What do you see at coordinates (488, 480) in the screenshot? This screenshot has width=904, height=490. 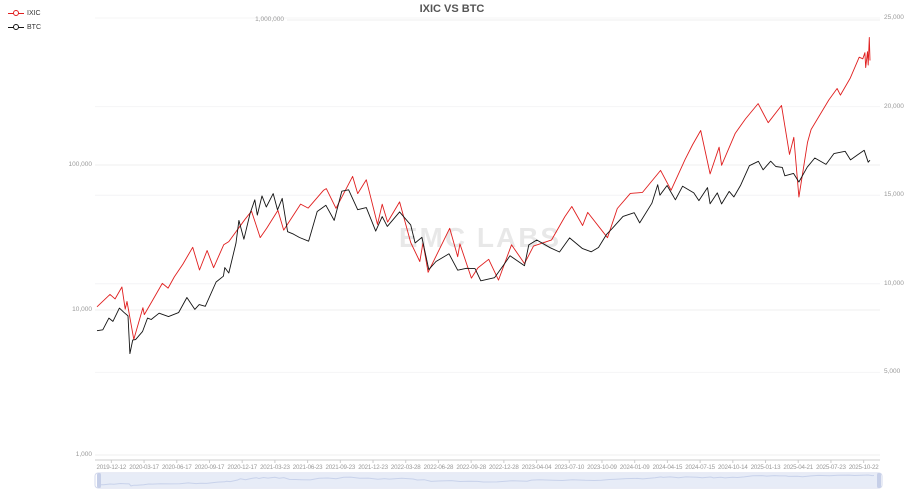 I see `datazoom-selected-range` at bounding box center [488, 480].